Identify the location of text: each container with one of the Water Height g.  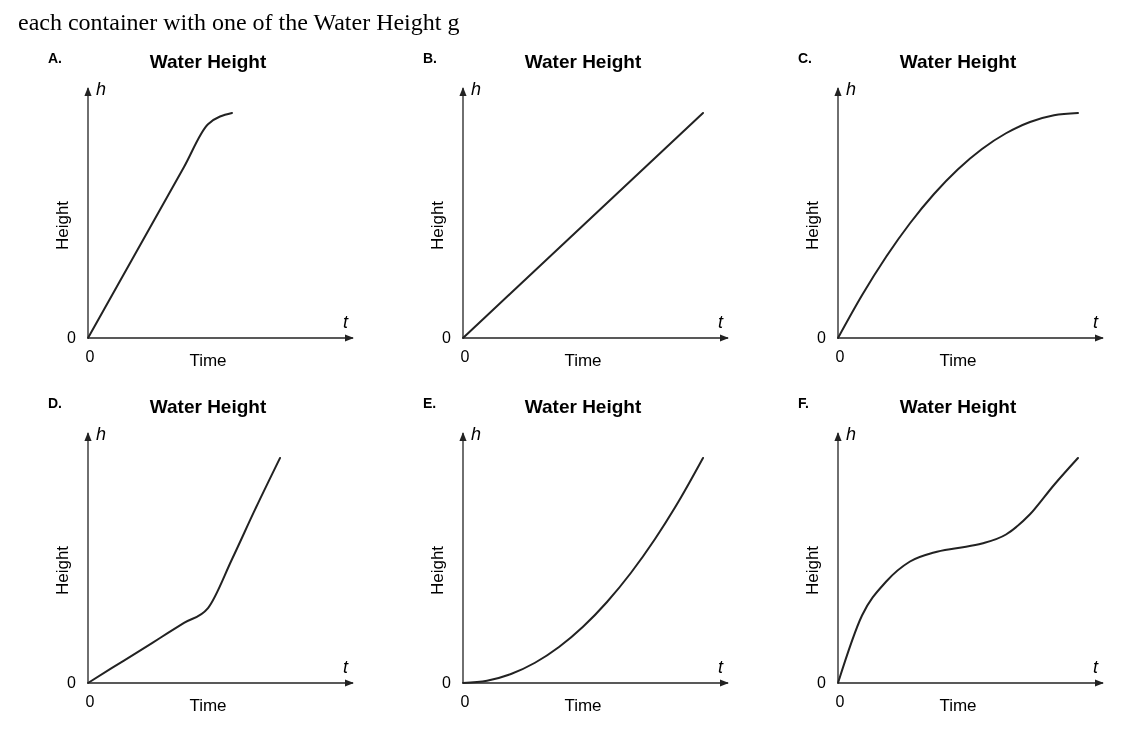
(239, 22).